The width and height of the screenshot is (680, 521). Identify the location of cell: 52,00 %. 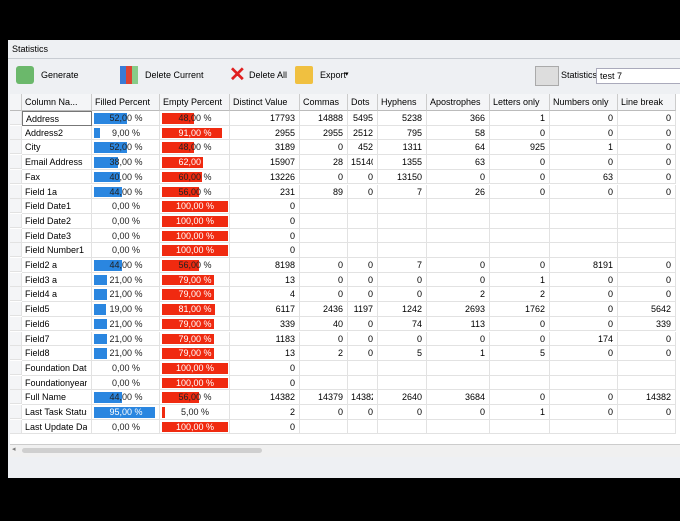
(126, 148).